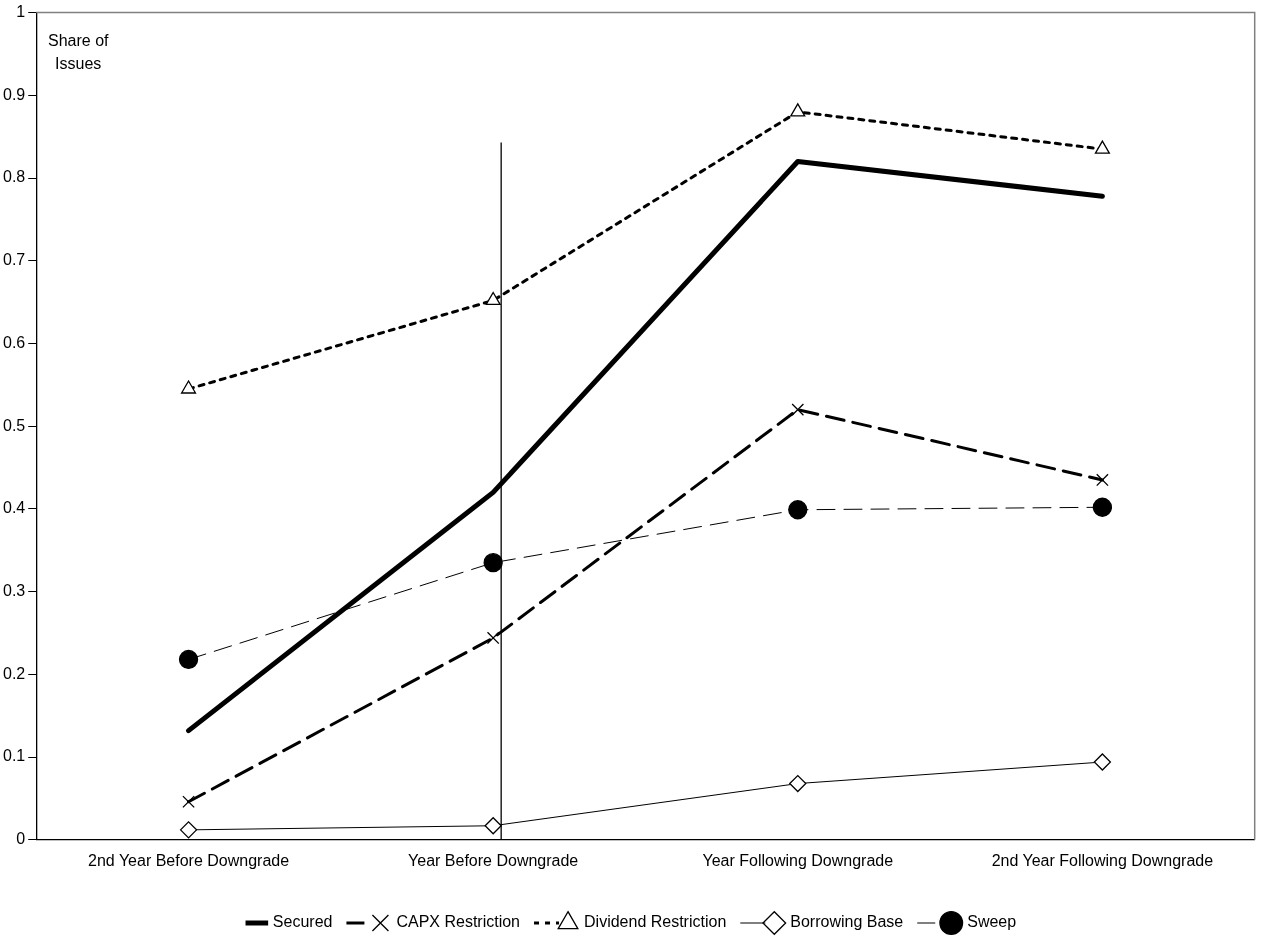 Image resolution: width=1265 pixels, height=943 pixels. Describe the element at coordinates (21, 12) in the screenshot. I see `y-tick-label: 1` at that location.